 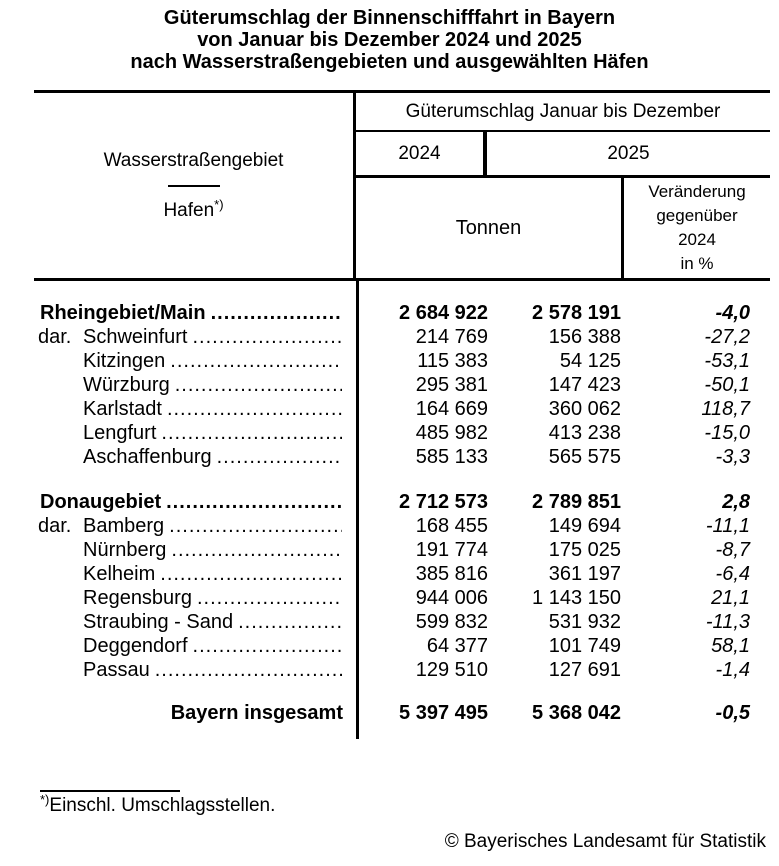 What do you see at coordinates (563, 112) in the screenshot?
I see `header-span-title: Güterumschlag Januar bis Dezember` at bounding box center [563, 112].